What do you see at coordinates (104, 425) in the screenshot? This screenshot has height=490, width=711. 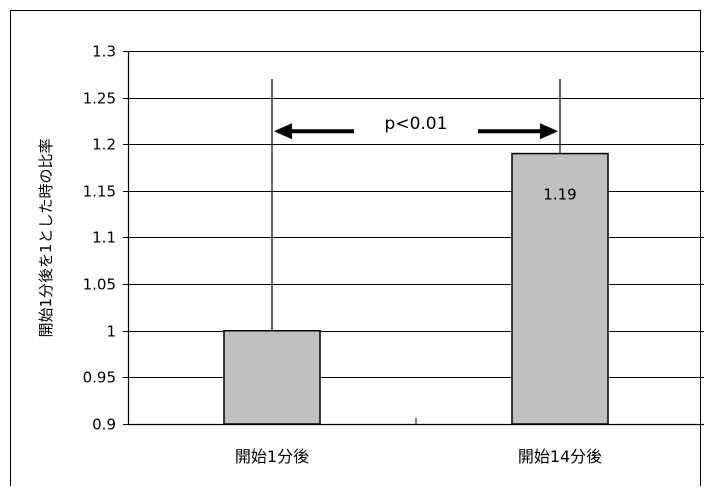 I see `y-tick-label: 0.9` at bounding box center [104, 425].